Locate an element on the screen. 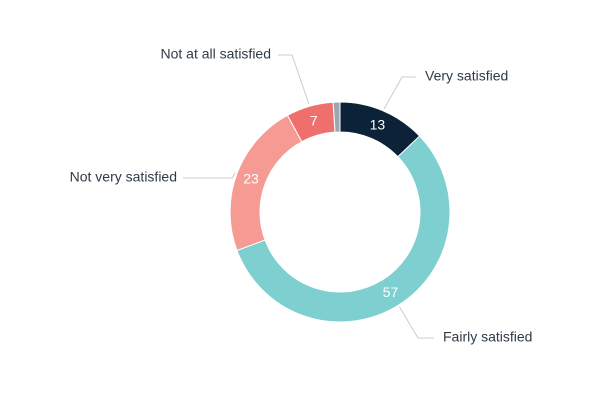  leader-line-fairly-satisfied is located at coordinates (416, 322).